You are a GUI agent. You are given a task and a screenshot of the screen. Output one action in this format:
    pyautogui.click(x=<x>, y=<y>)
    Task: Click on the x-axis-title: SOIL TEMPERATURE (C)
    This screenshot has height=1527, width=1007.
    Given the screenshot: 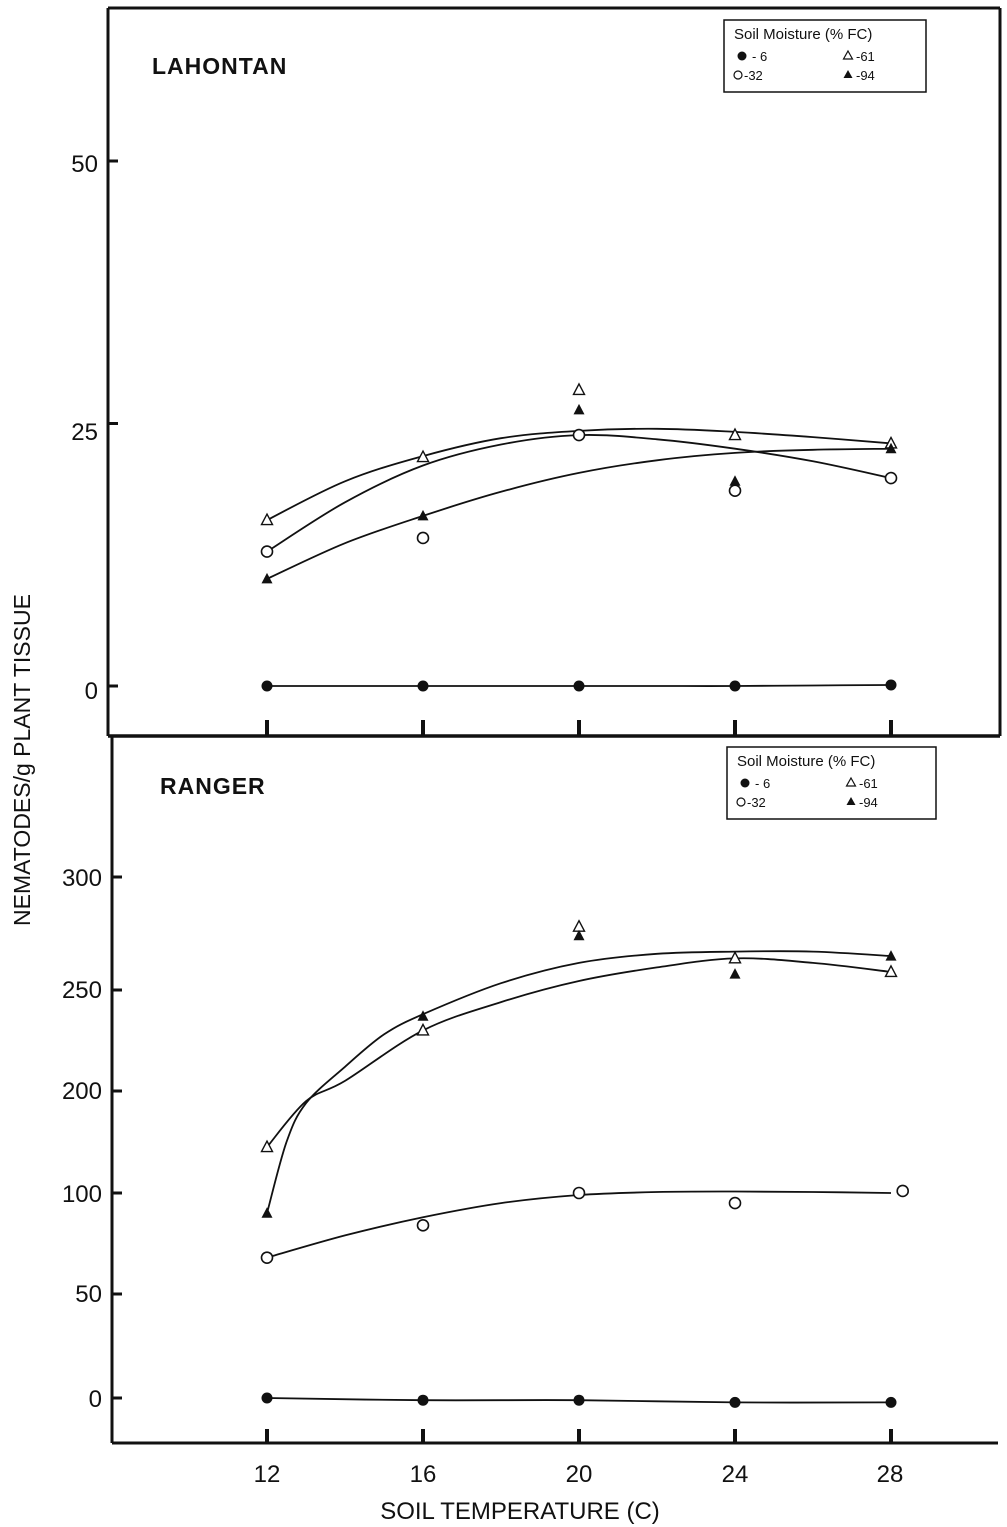 What is the action you would take?
    pyautogui.click(x=520, y=1511)
    